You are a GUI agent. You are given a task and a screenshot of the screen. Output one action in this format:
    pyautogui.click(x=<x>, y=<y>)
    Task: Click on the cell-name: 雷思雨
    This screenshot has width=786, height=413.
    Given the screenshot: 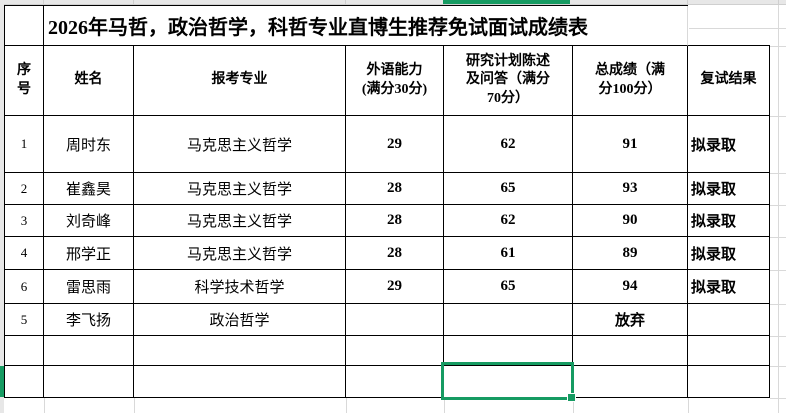 What is the action you would take?
    pyautogui.click(x=89, y=287)
    